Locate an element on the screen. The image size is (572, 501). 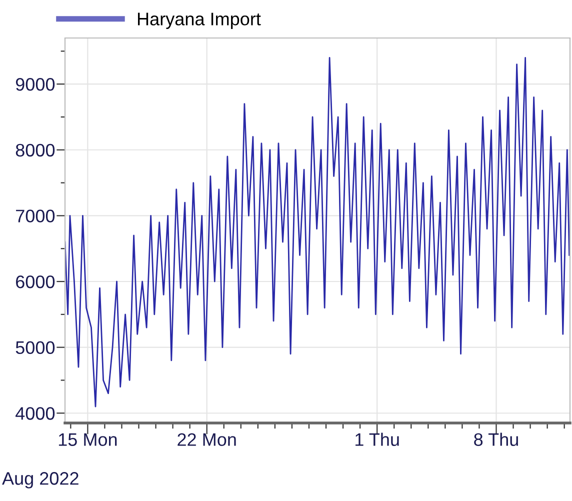
x-tick-label: 1 Thu is located at coordinates (377, 439).